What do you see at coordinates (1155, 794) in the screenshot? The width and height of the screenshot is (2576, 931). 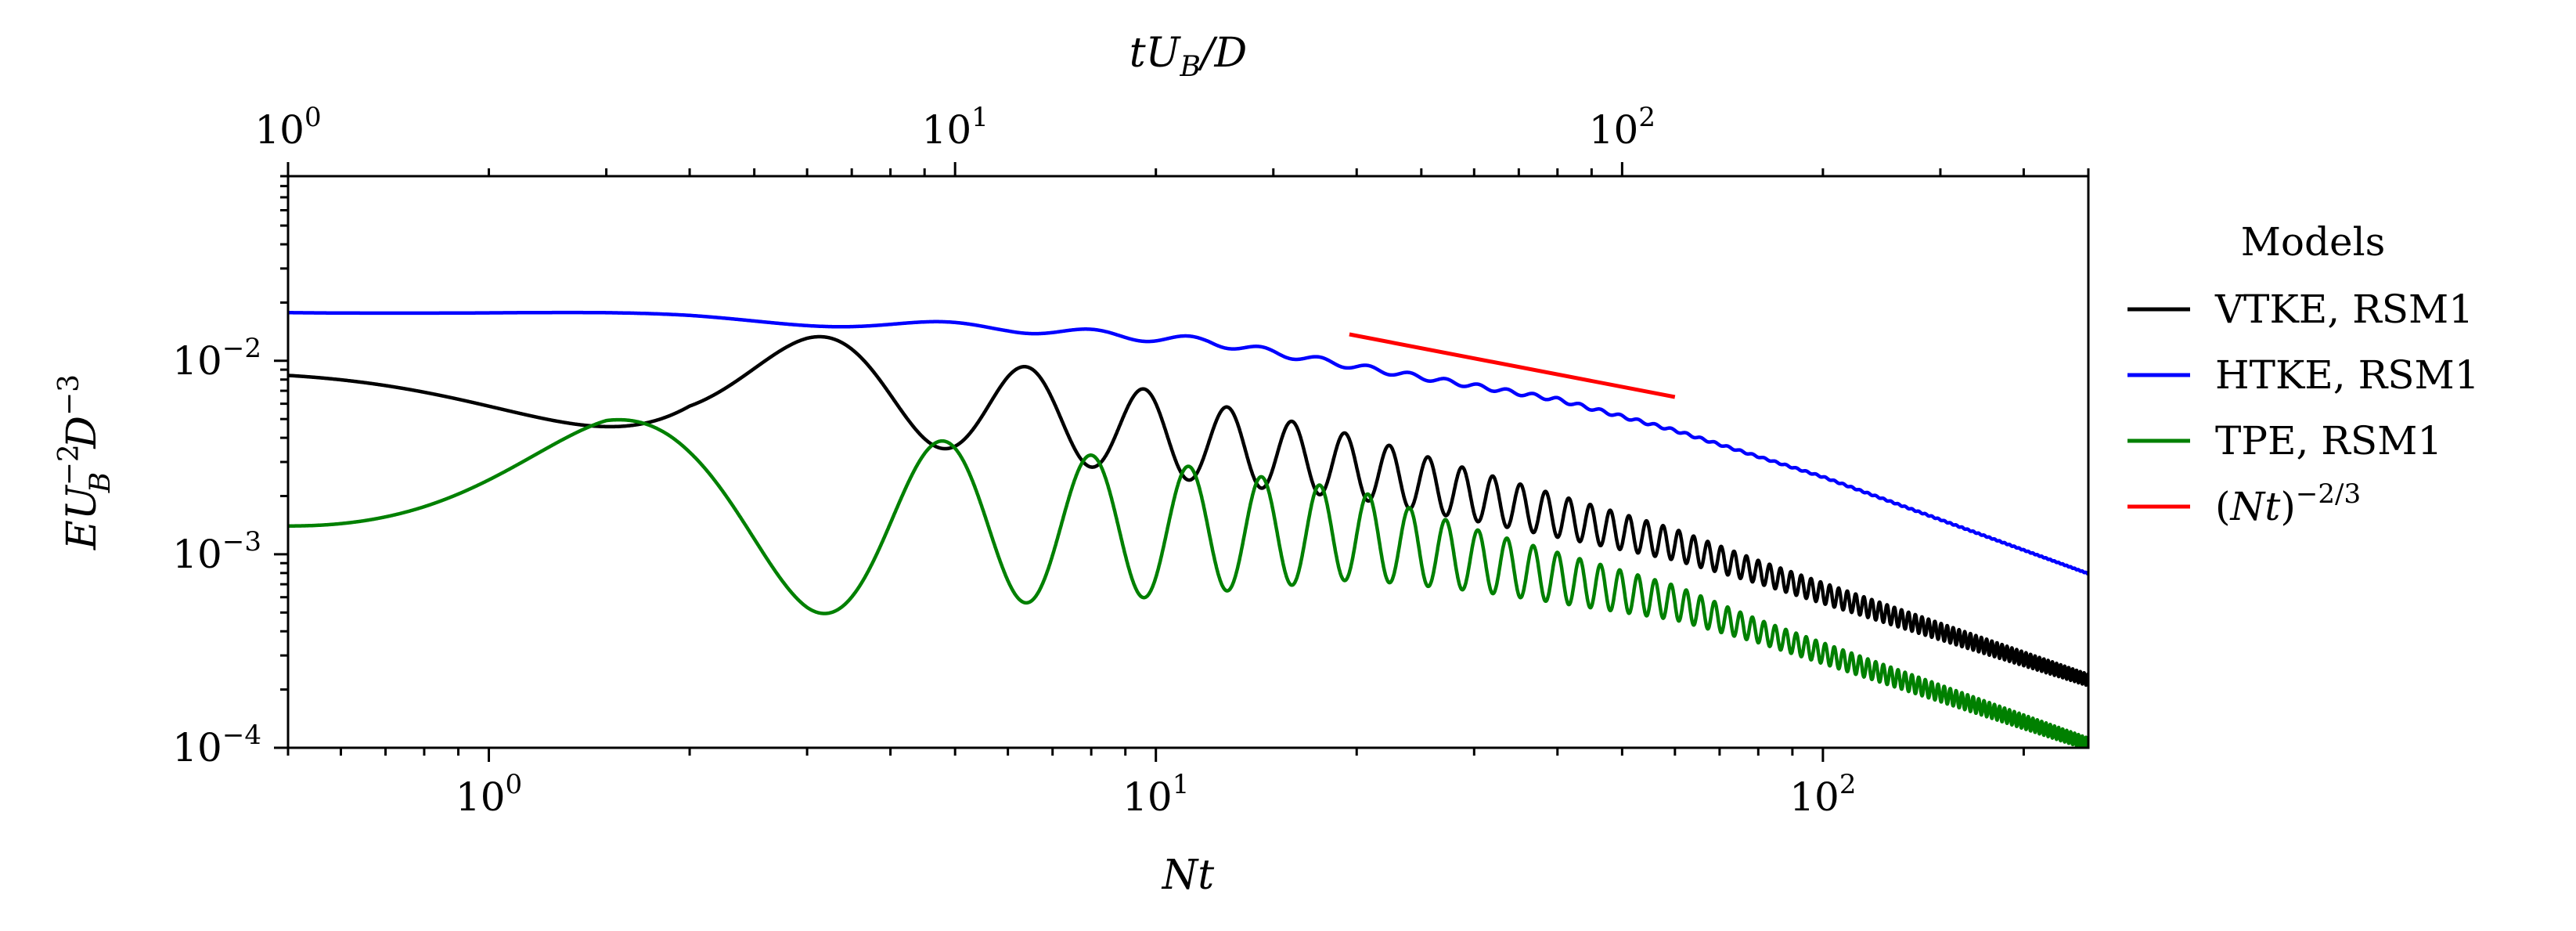 I see `x-tick-label: 10¹` at bounding box center [1155, 794].